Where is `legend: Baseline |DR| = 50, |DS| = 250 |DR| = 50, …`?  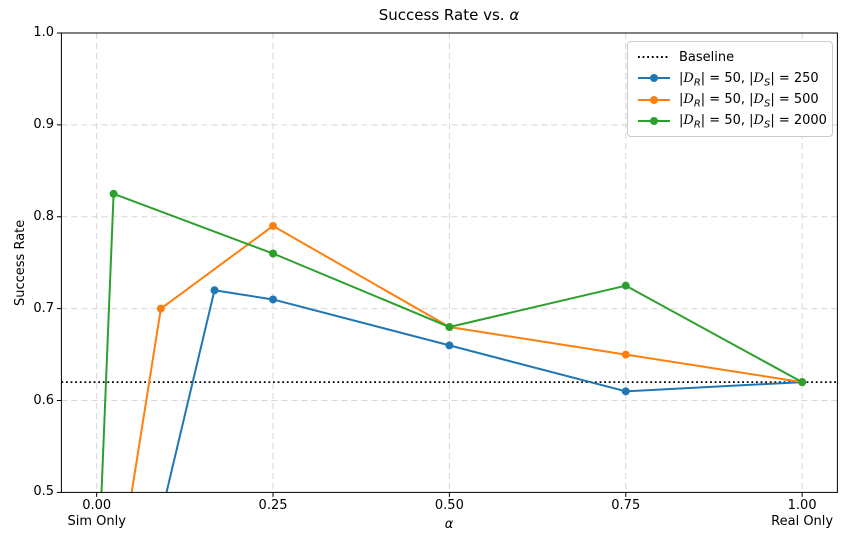 legend: Baseline |DR| = 50, |DS| = 250 |DR| = 50, … is located at coordinates (730, 89).